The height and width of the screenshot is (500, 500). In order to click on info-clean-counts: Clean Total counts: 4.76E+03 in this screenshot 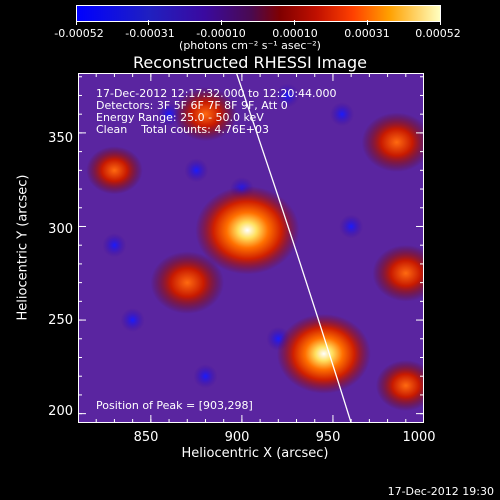, I will do `click(183, 129)`.